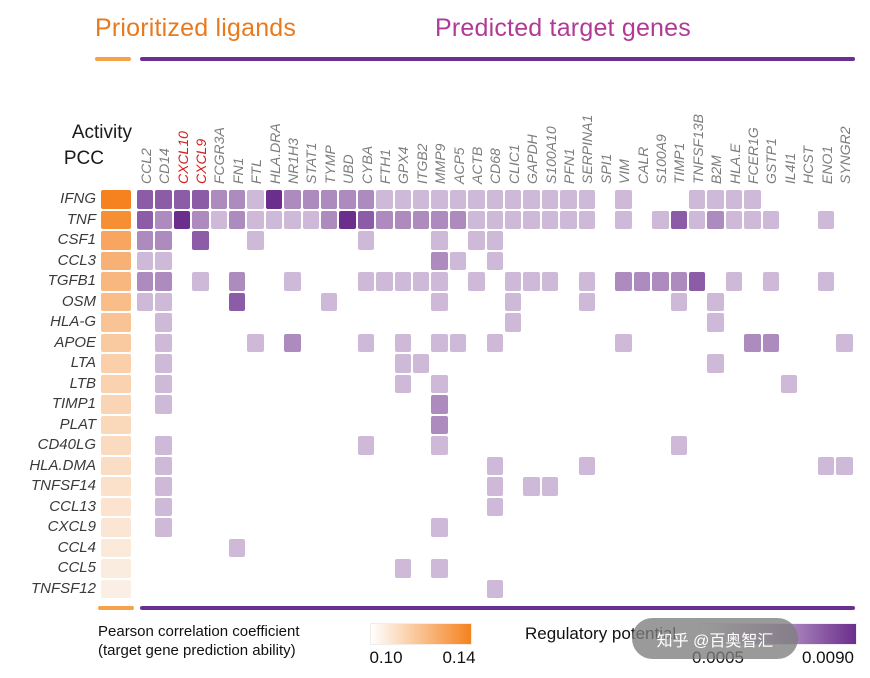 Image resolution: width=870 pixels, height=678 pixels. I want to click on column-label: ACP5, so click(458, 165).